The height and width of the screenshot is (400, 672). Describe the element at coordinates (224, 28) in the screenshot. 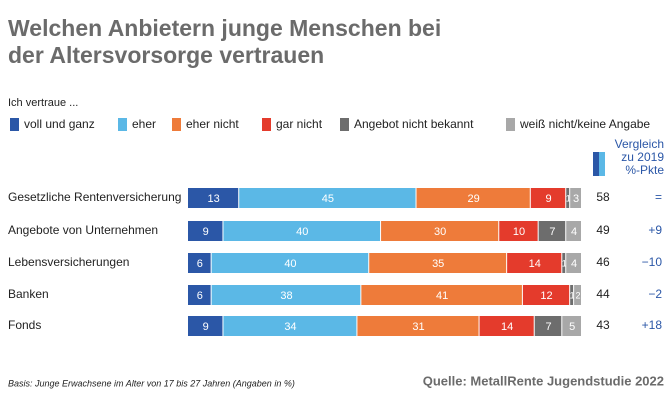

I see `chart-title: Welchen Anbietern junge Menschen bei` at that location.